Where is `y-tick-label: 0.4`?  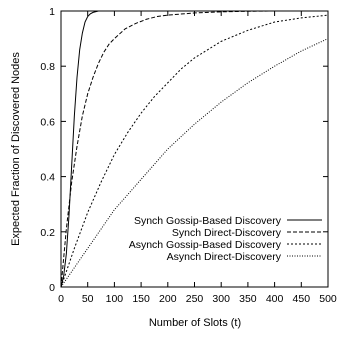 y-tick-label: 0.4 is located at coordinates (47, 178).